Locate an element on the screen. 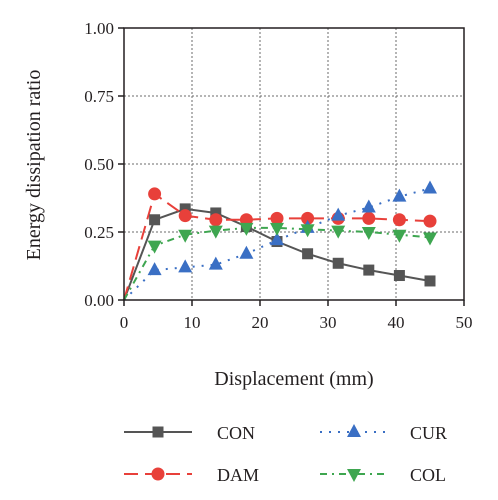 This screenshot has width=498, height=500. y-tick-label: 0.50 is located at coordinates (99, 164).